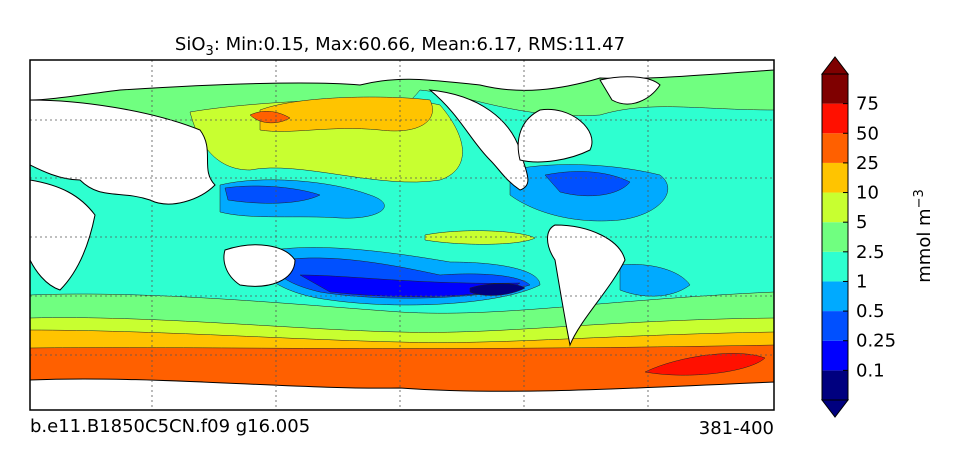  Describe the element at coordinates (835, 65) in the screenshot. I see `extend-top` at that location.